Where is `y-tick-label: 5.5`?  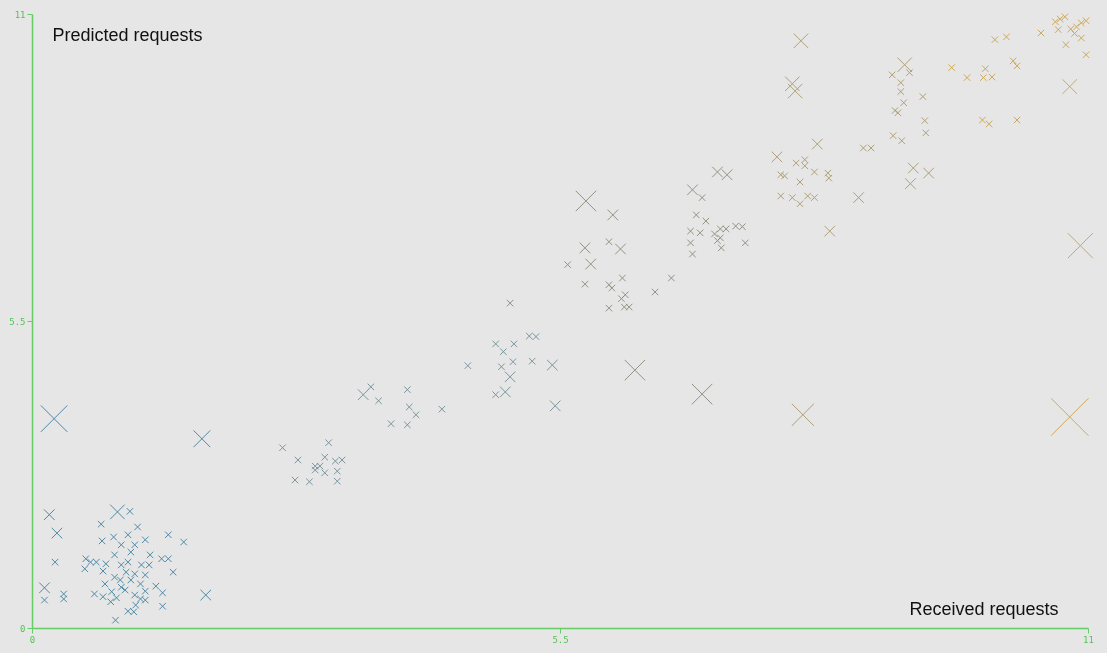 y-tick-label: 5.5 is located at coordinates (17, 321).